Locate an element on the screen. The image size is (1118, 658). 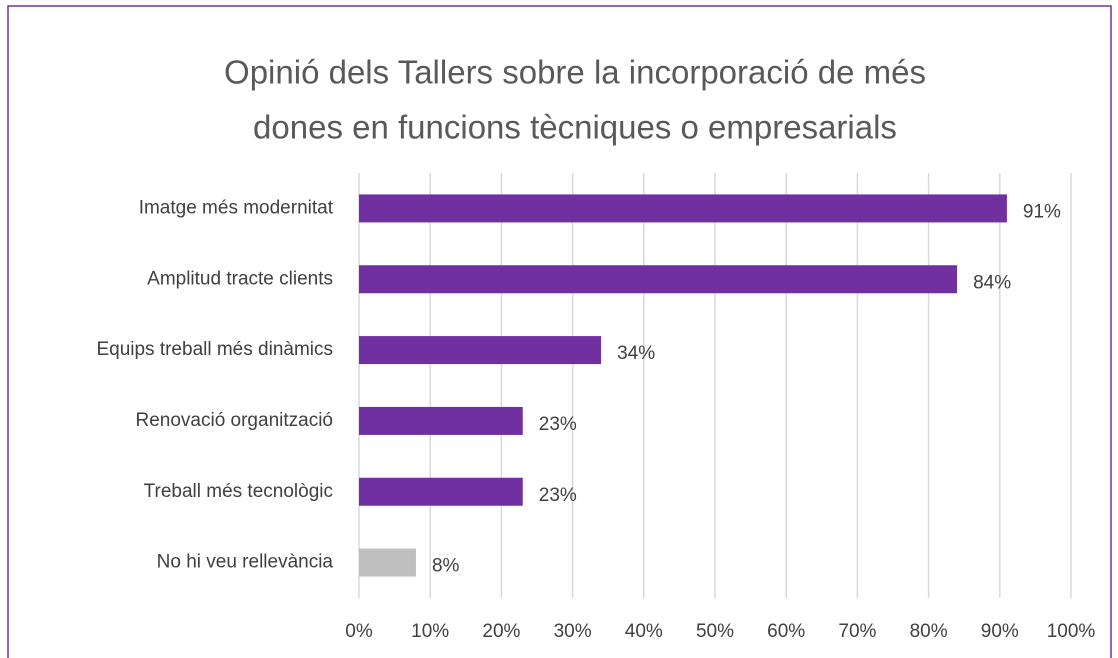
data-label: 91% is located at coordinates (1042, 211).